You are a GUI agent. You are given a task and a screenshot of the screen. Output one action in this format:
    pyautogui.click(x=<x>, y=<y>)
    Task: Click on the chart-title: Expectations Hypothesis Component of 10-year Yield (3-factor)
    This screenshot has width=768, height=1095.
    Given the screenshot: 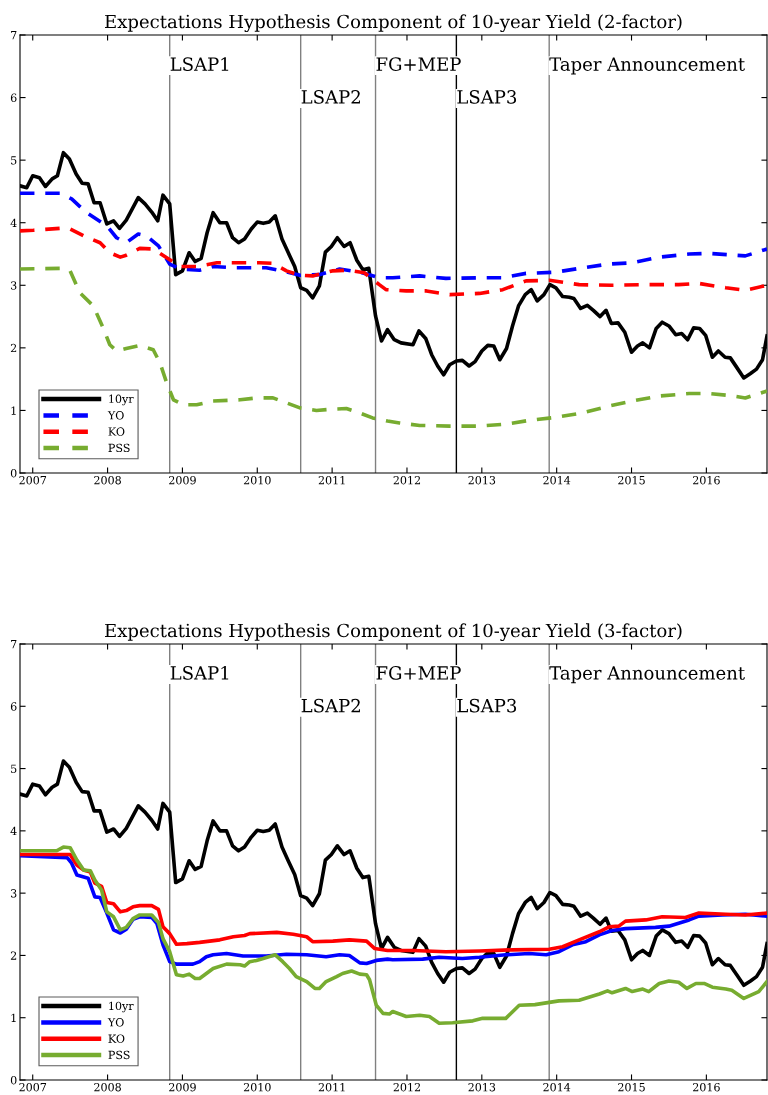 What is the action you would take?
    pyautogui.click(x=393, y=632)
    